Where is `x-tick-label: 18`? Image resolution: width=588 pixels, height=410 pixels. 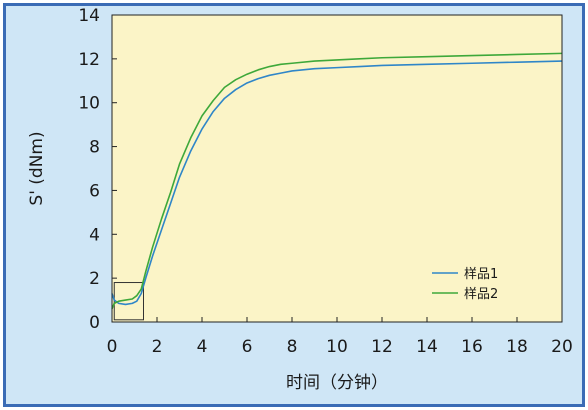
x-tick-label: 18 is located at coordinates (517, 347).